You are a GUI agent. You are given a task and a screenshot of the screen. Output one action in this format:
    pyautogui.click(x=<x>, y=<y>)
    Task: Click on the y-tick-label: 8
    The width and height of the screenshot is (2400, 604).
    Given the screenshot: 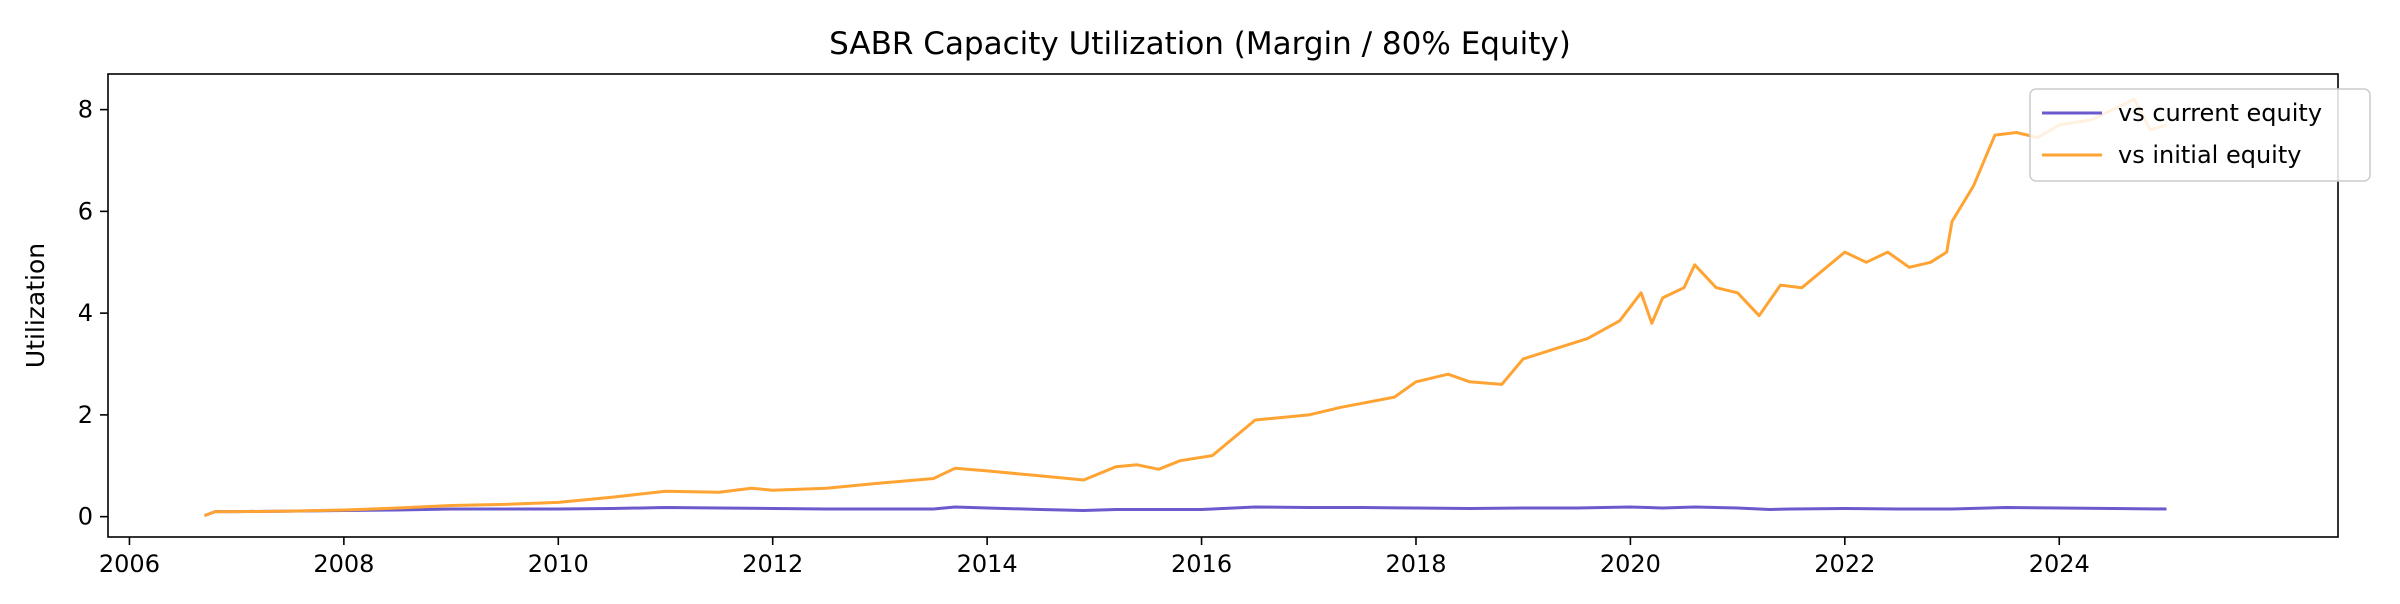 What is the action you would take?
    pyautogui.click(x=85, y=110)
    